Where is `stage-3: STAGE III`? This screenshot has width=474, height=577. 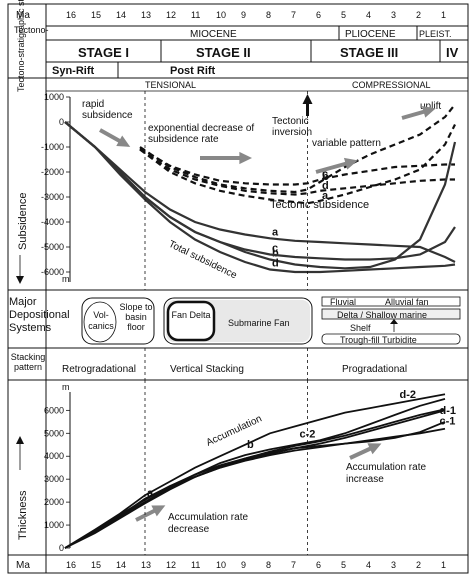 stage-3: STAGE III is located at coordinates (369, 52).